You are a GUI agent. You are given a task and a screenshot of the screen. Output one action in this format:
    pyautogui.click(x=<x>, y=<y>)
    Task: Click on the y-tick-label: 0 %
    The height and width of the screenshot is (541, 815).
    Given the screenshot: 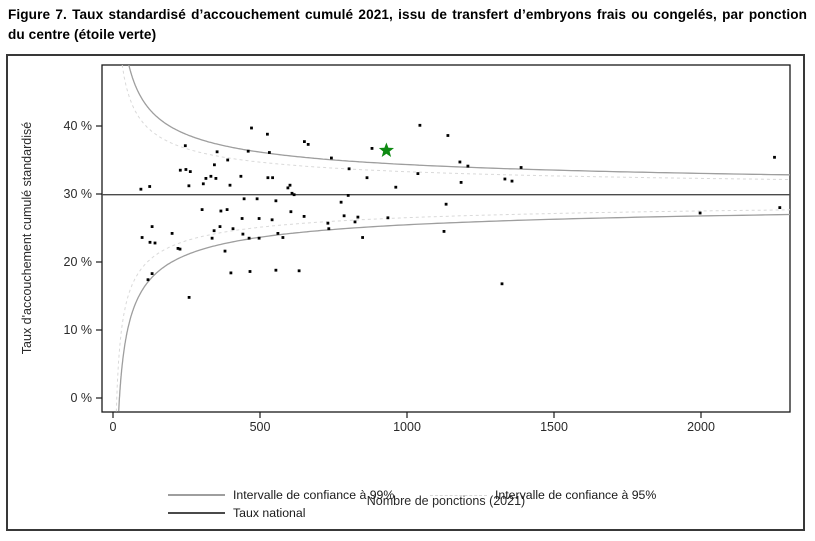 What is the action you would take?
    pyautogui.click(x=81, y=398)
    